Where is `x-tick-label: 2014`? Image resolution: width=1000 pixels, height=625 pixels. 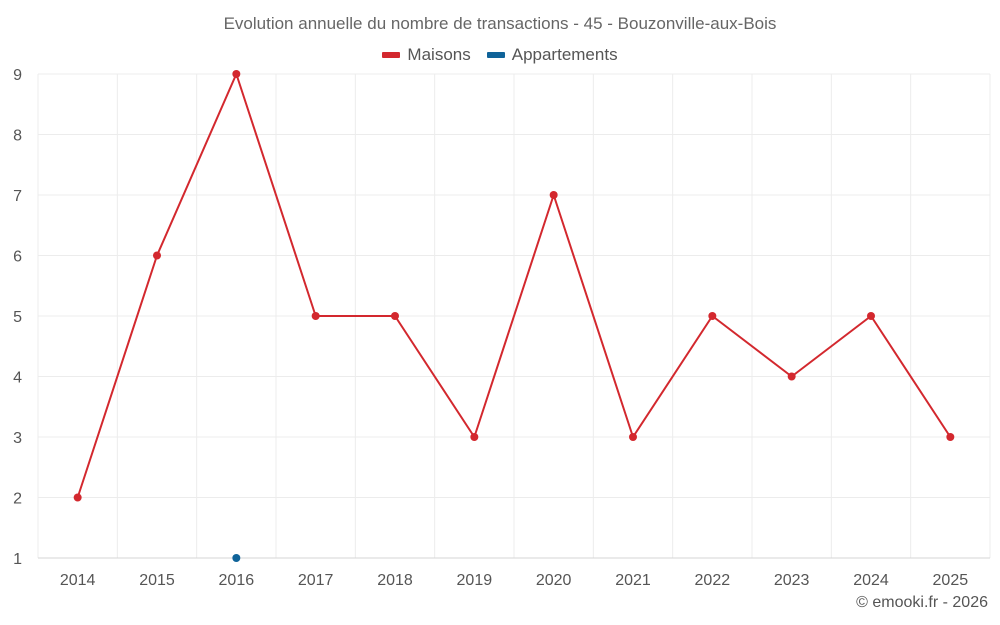
x-tick-label: 2014 is located at coordinates (78, 580).